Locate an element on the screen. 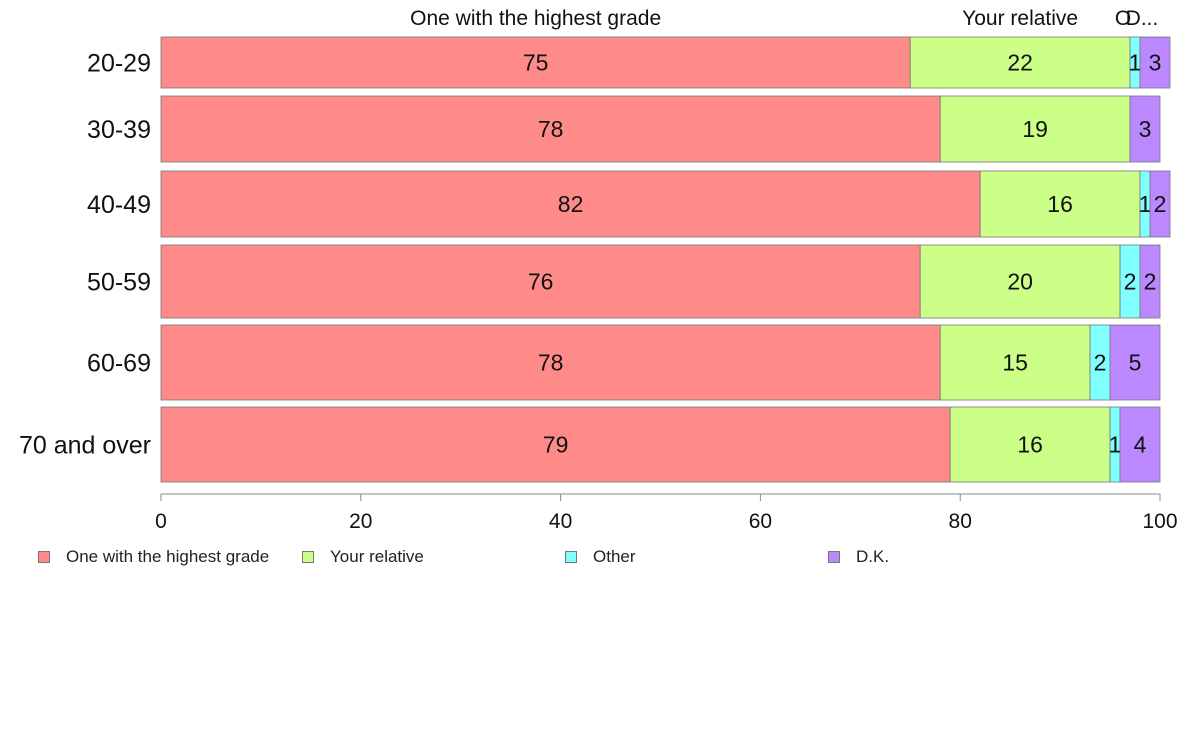 The image size is (1188, 736). legend-item-2: Other is located at coordinates (600, 557).